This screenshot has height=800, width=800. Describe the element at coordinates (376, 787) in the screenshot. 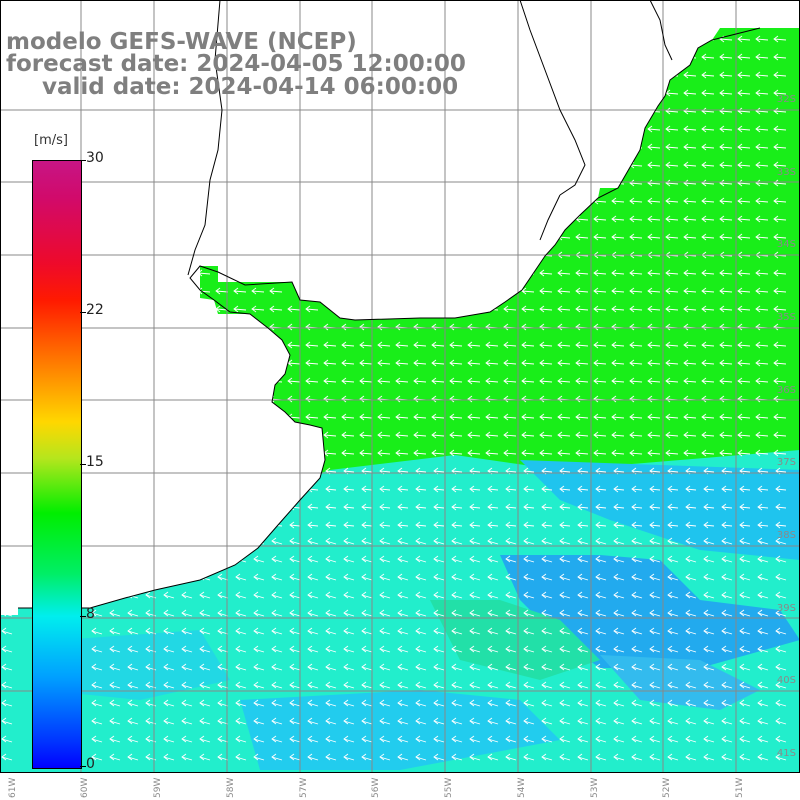

I see `lon-label: 56W` at that location.